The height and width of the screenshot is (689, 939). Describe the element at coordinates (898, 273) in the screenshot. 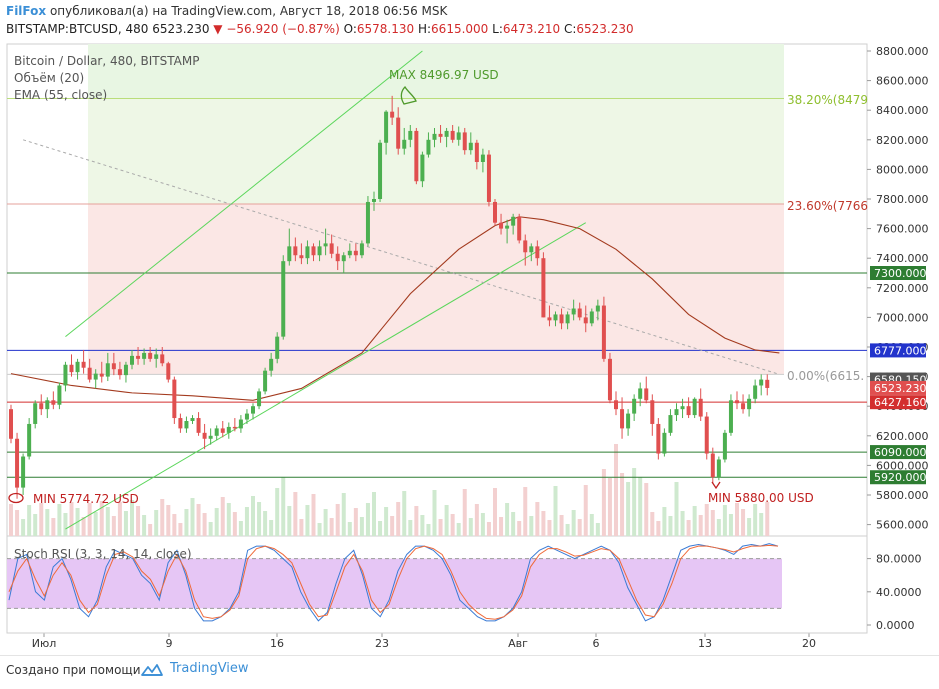

I see `price-level-tag: 7300.000` at that location.